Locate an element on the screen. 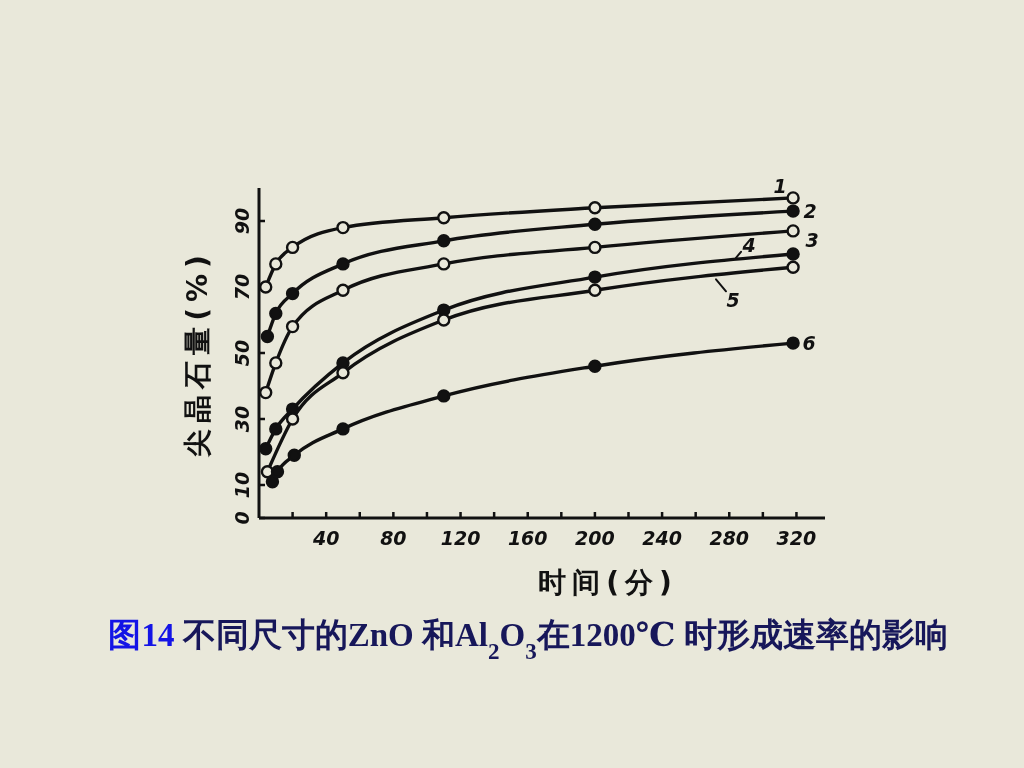 The width and height of the screenshot is (1024, 768). series-label: 6 is located at coordinates (809, 342).